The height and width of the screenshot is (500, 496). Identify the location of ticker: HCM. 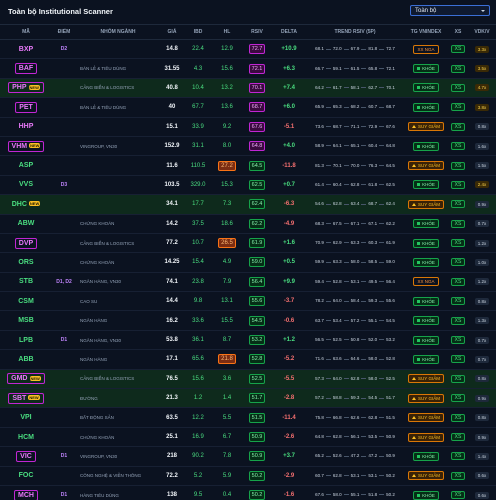
(26, 437).